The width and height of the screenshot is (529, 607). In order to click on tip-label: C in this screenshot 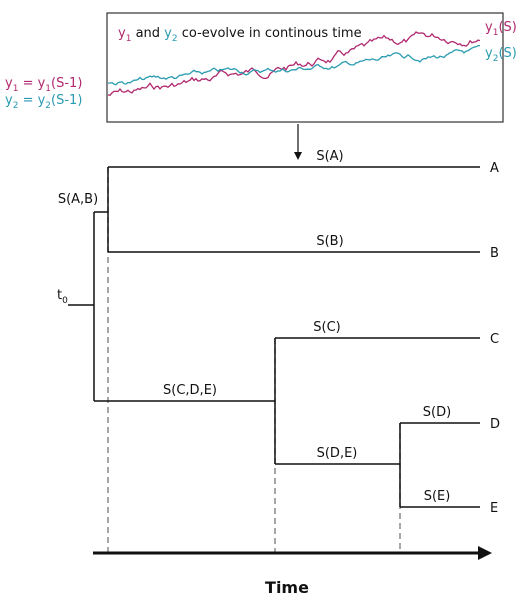, I will do `click(494, 339)`.